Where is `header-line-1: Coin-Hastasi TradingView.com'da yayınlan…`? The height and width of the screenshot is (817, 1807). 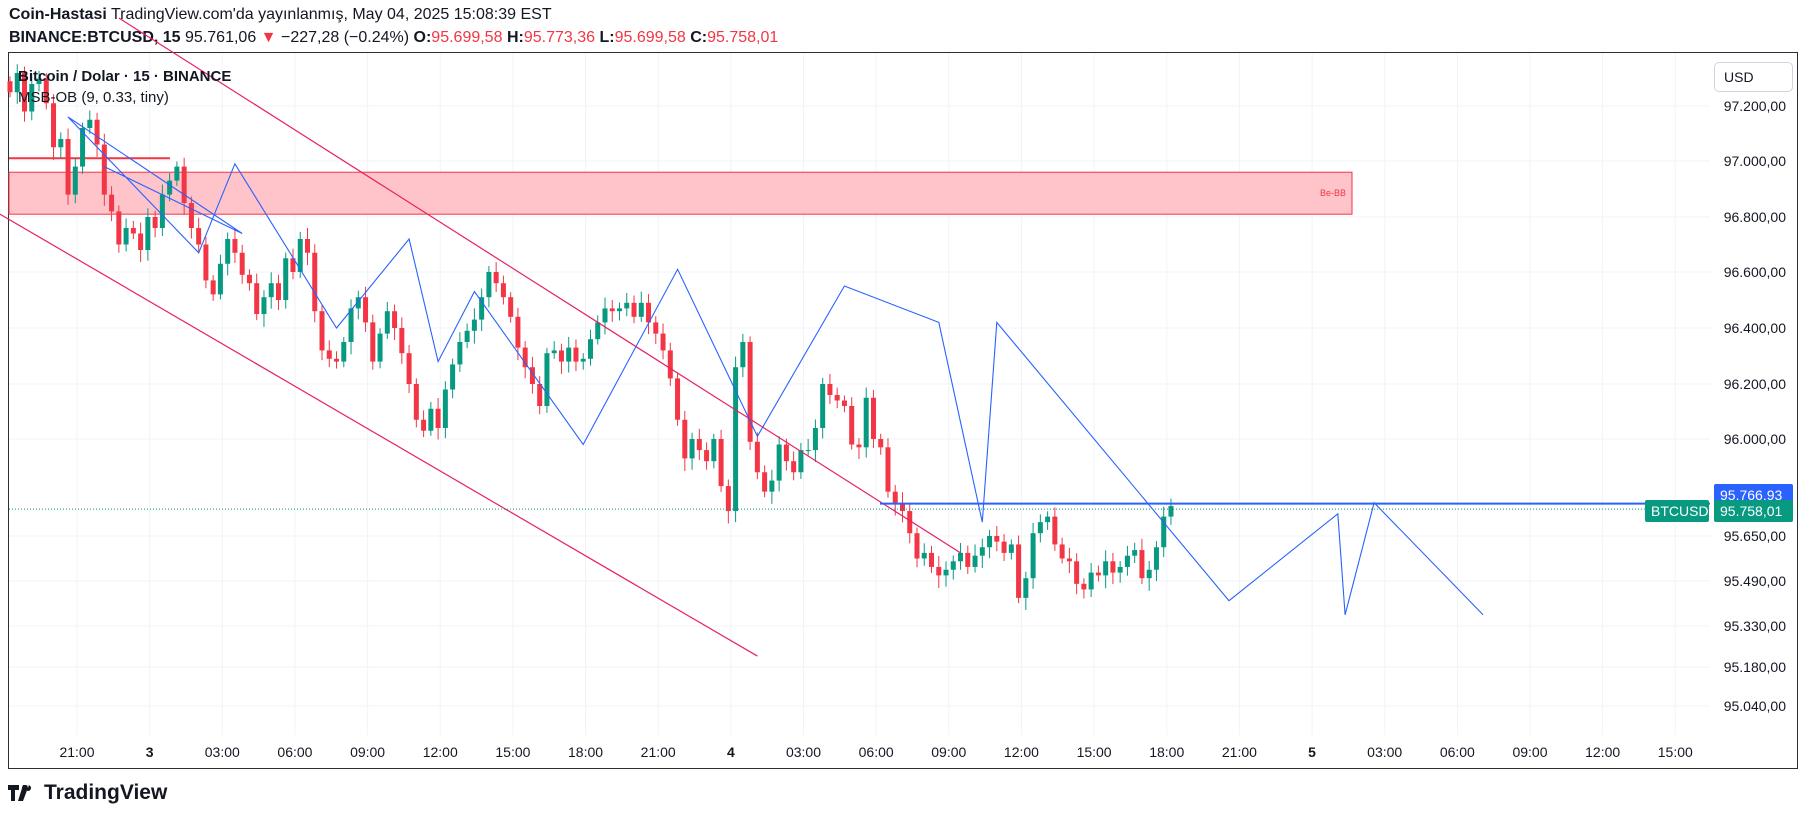
header-line-1: Coin-Hastasi TradingView.com'da yayınlan… is located at coordinates (280, 15).